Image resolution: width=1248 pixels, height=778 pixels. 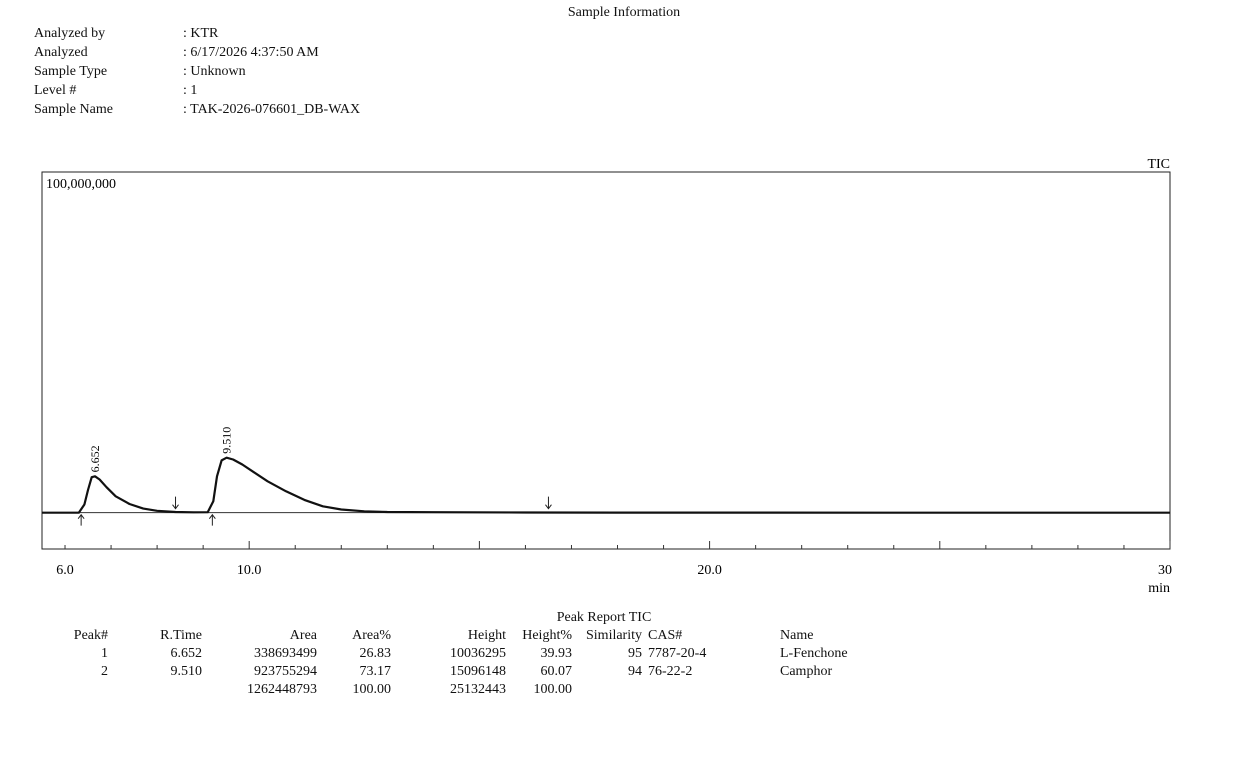 What do you see at coordinates (190, 90) in the screenshot?
I see `field-value: : 1` at bounding box center [190, 90].